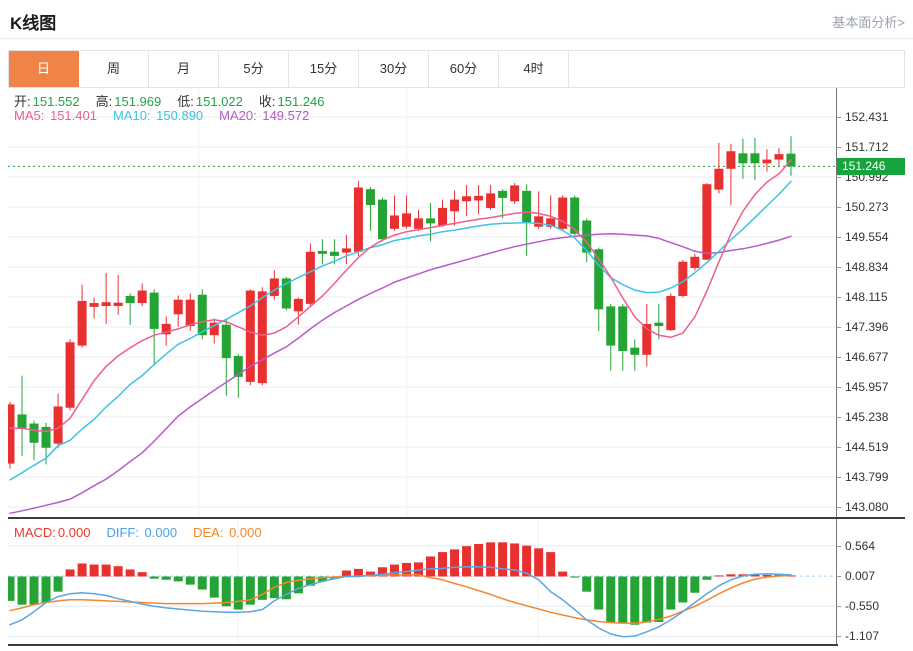 The width and height of the screenshot is (913, 651). I want to click on macd-label: DEA:, so click(210, 532).